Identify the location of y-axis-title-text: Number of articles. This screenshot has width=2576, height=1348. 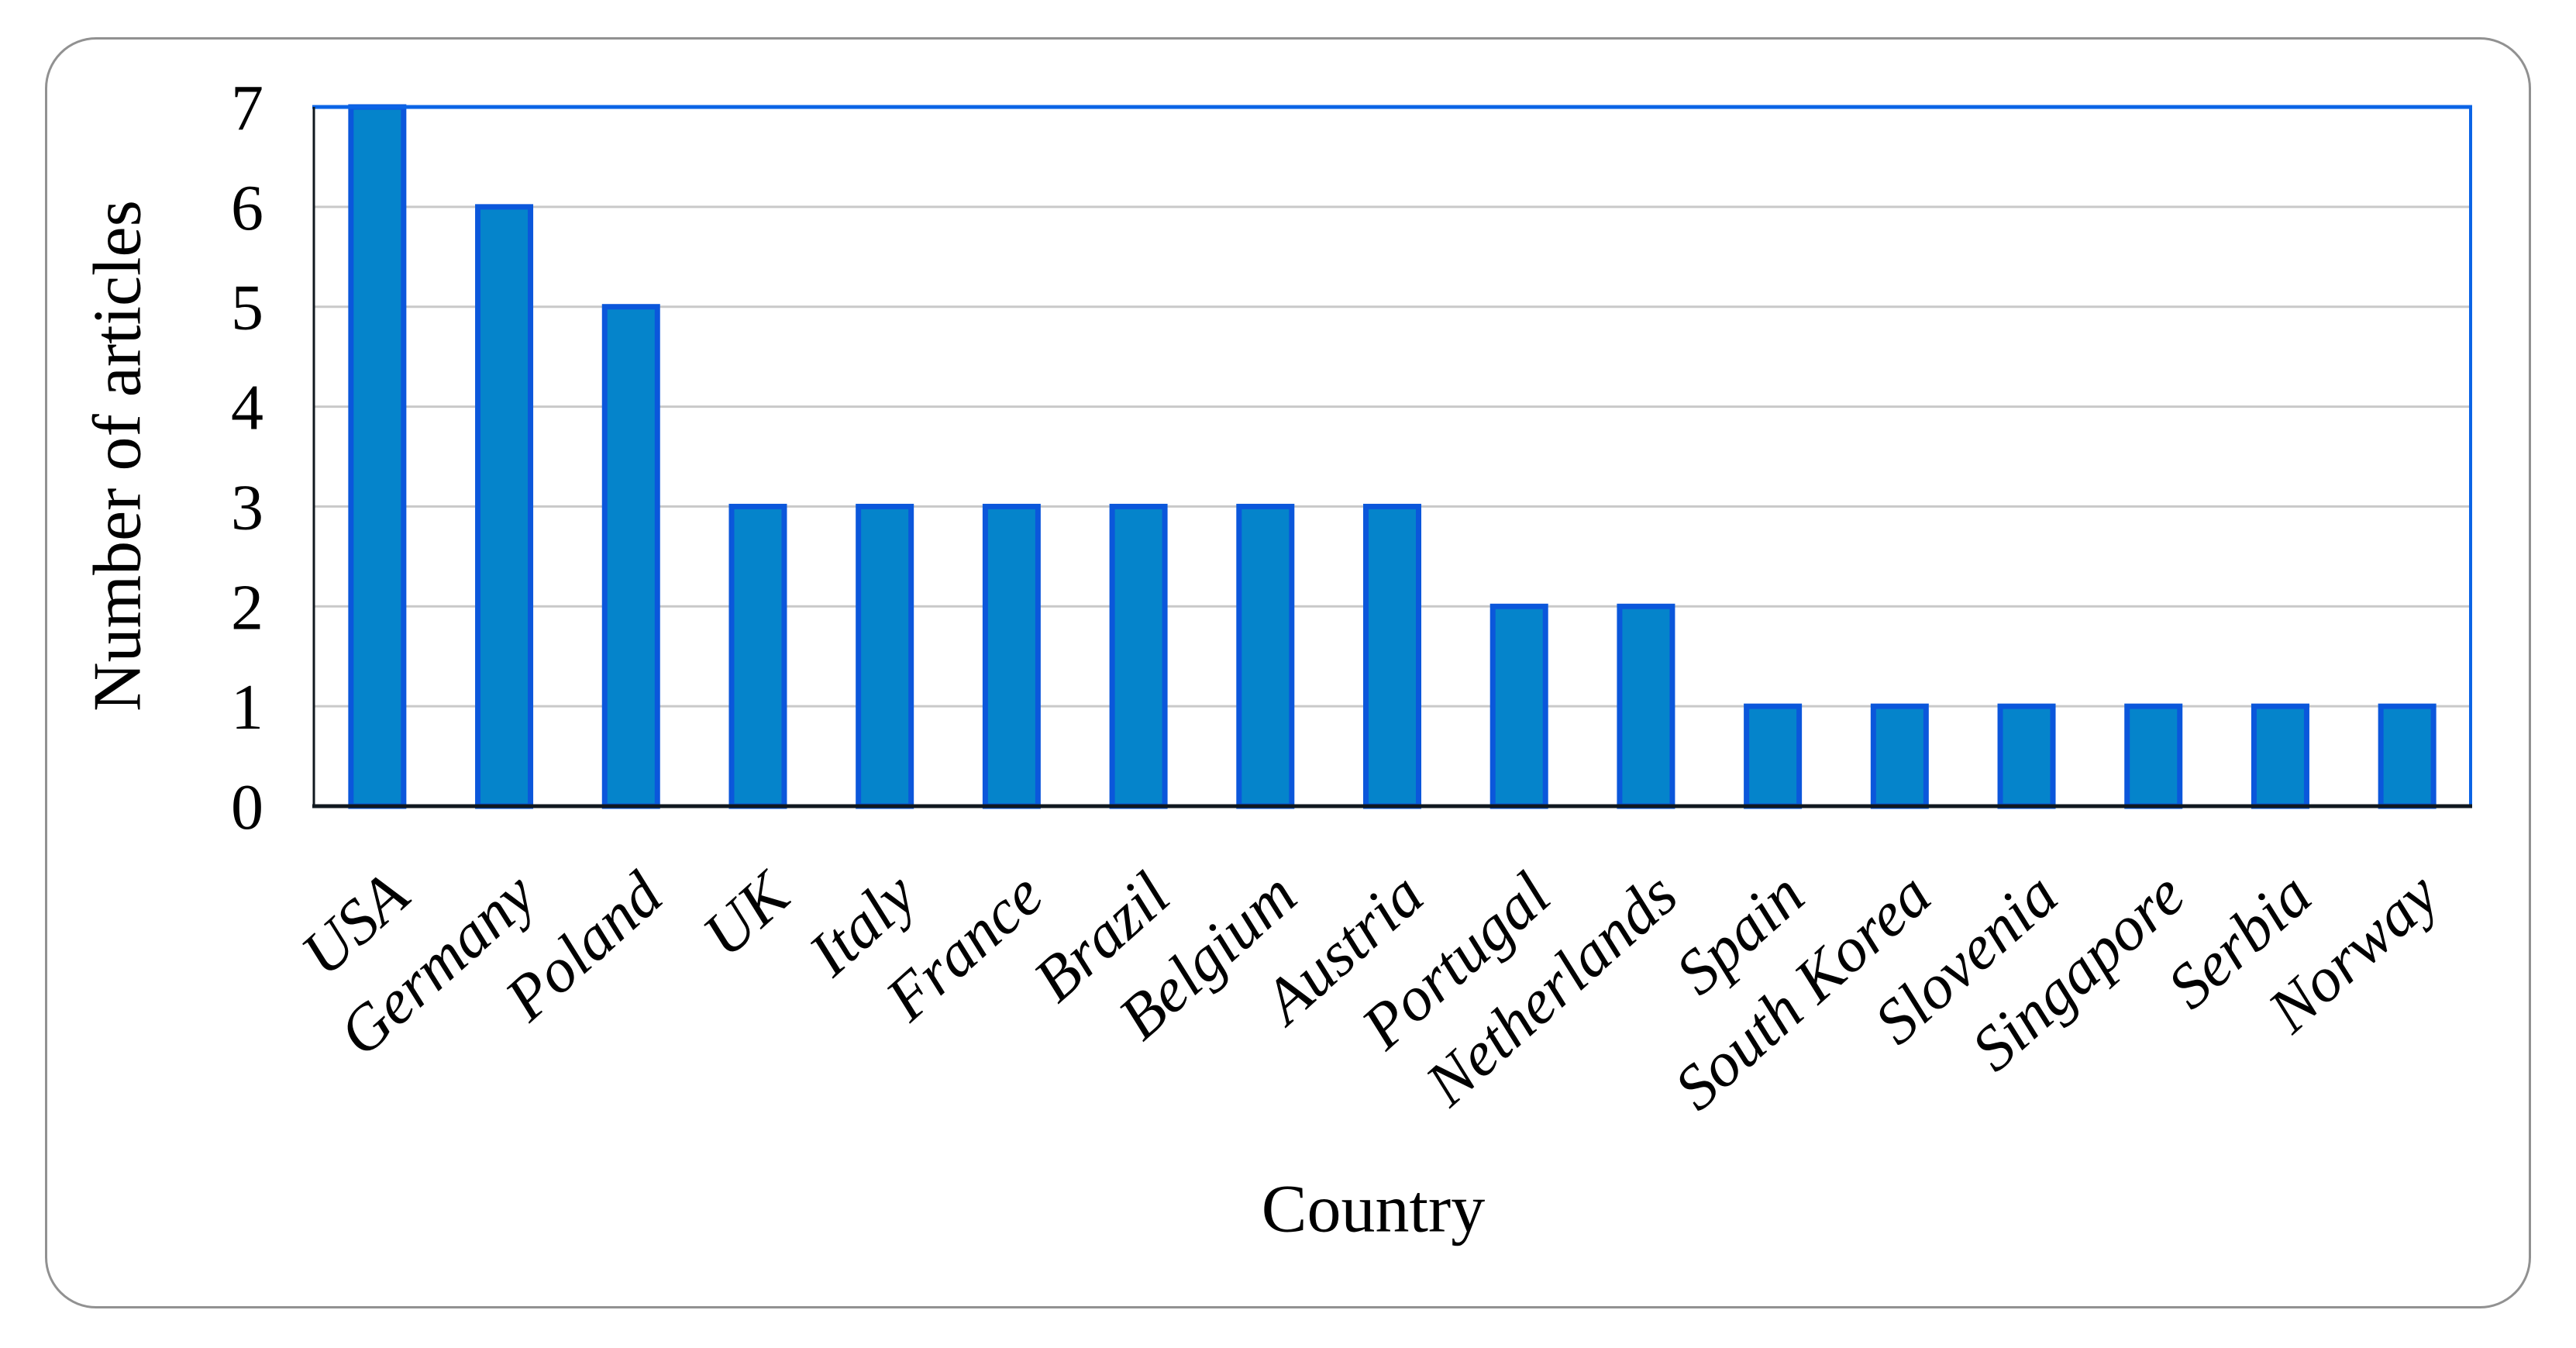
(118, 456).